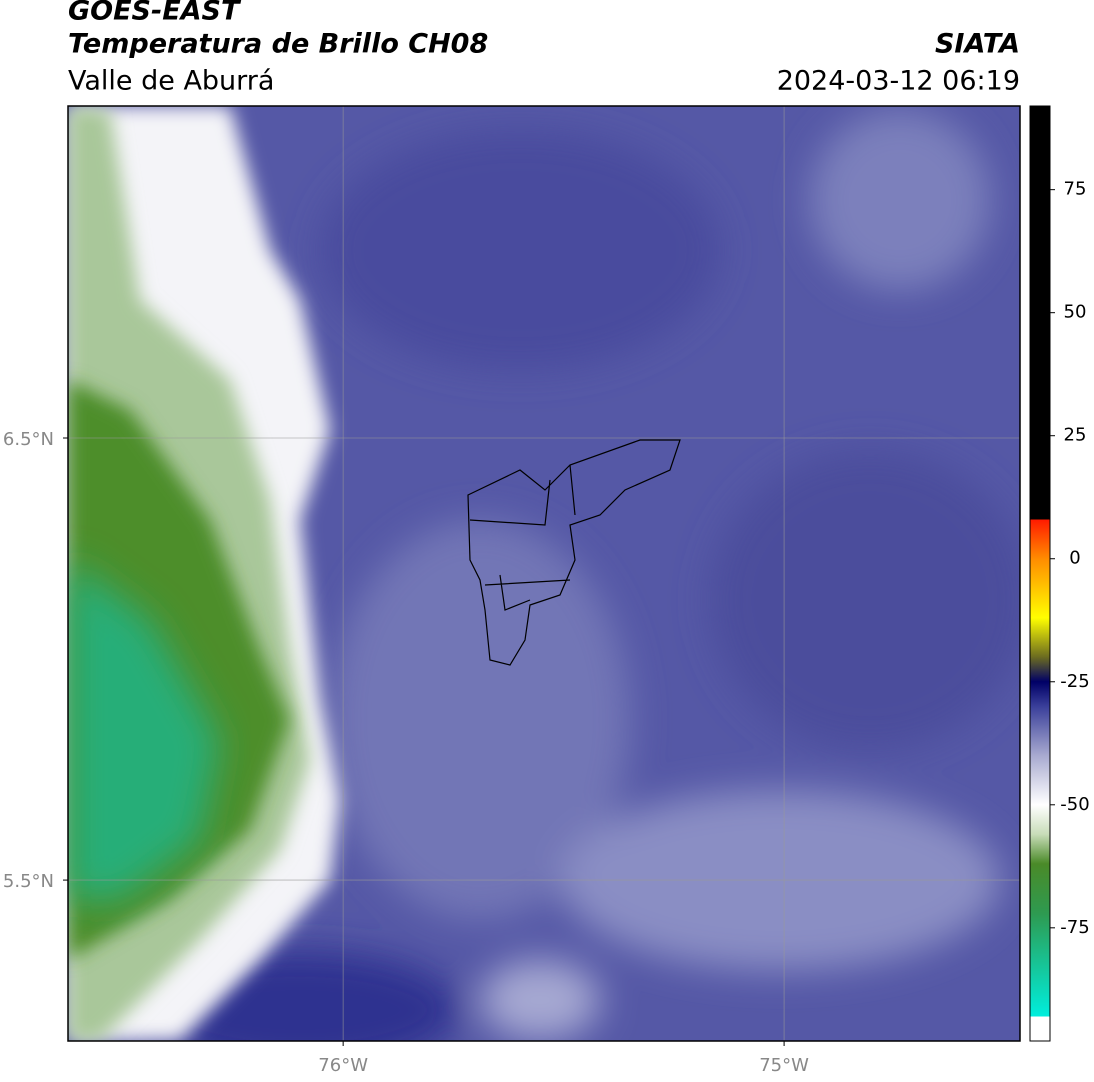  What do you see at coordinates (1074, 681) in the screenshot?
I see `colorbar-label: -25` at bounding box center [1074, 681].